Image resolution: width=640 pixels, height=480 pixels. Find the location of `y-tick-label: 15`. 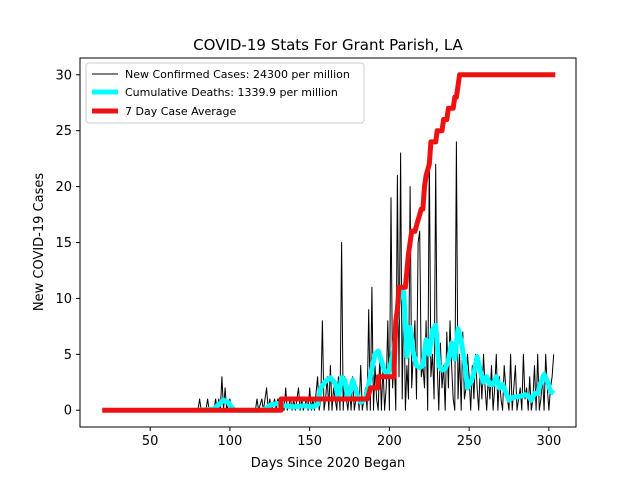

y-tick-label: 15 is located at coordinates (63, 243).